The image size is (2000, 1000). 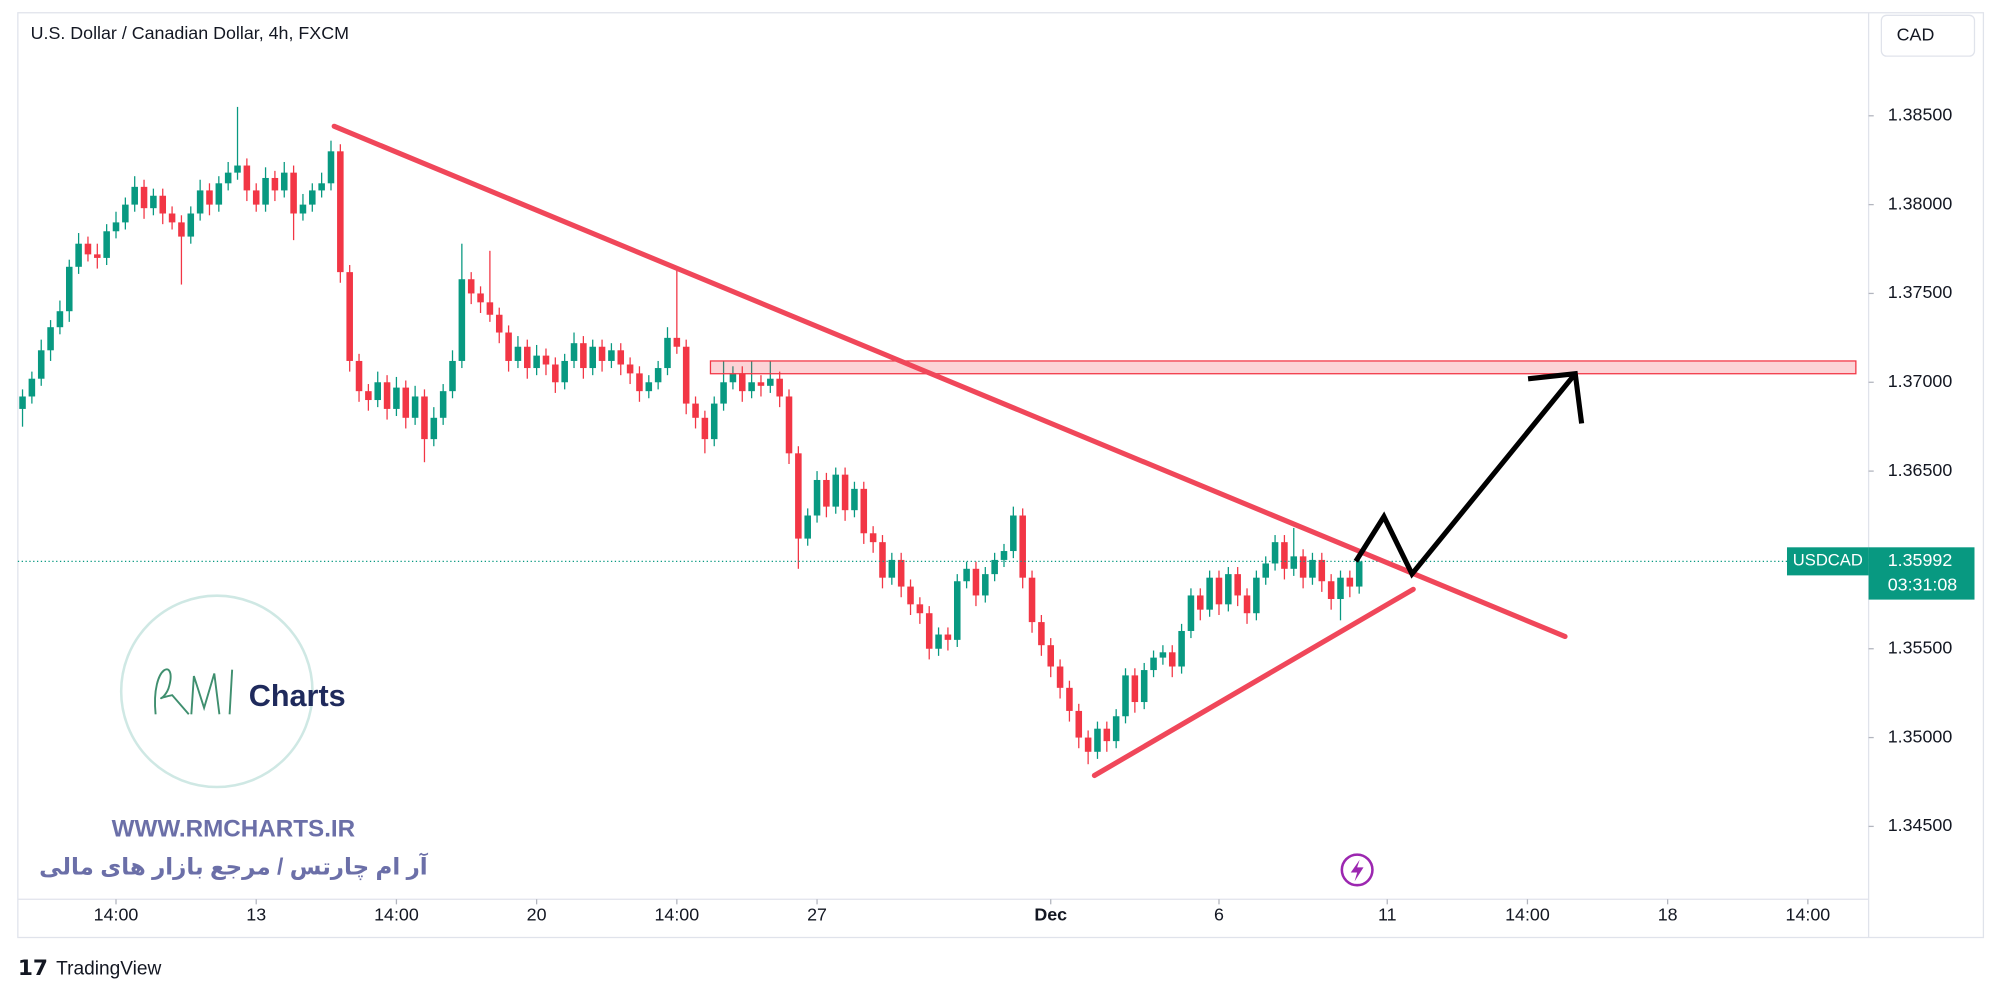 I want to click on projection-arrowhead, so click(x=1556, y=397).